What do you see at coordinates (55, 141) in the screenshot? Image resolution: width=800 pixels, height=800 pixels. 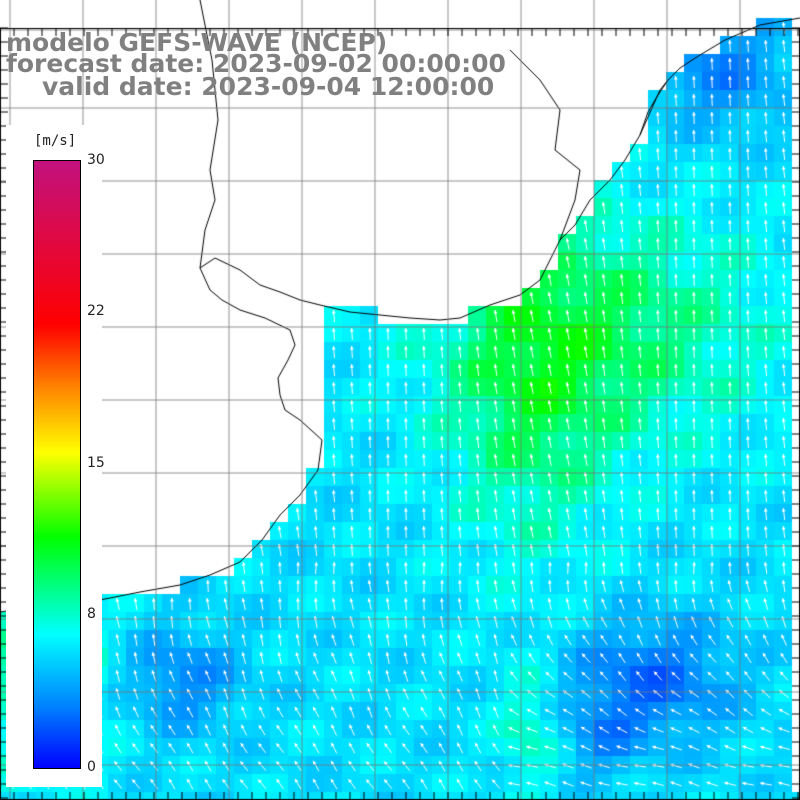 I see `legend-unit: [m/s]` at bounding box center [55, 141].